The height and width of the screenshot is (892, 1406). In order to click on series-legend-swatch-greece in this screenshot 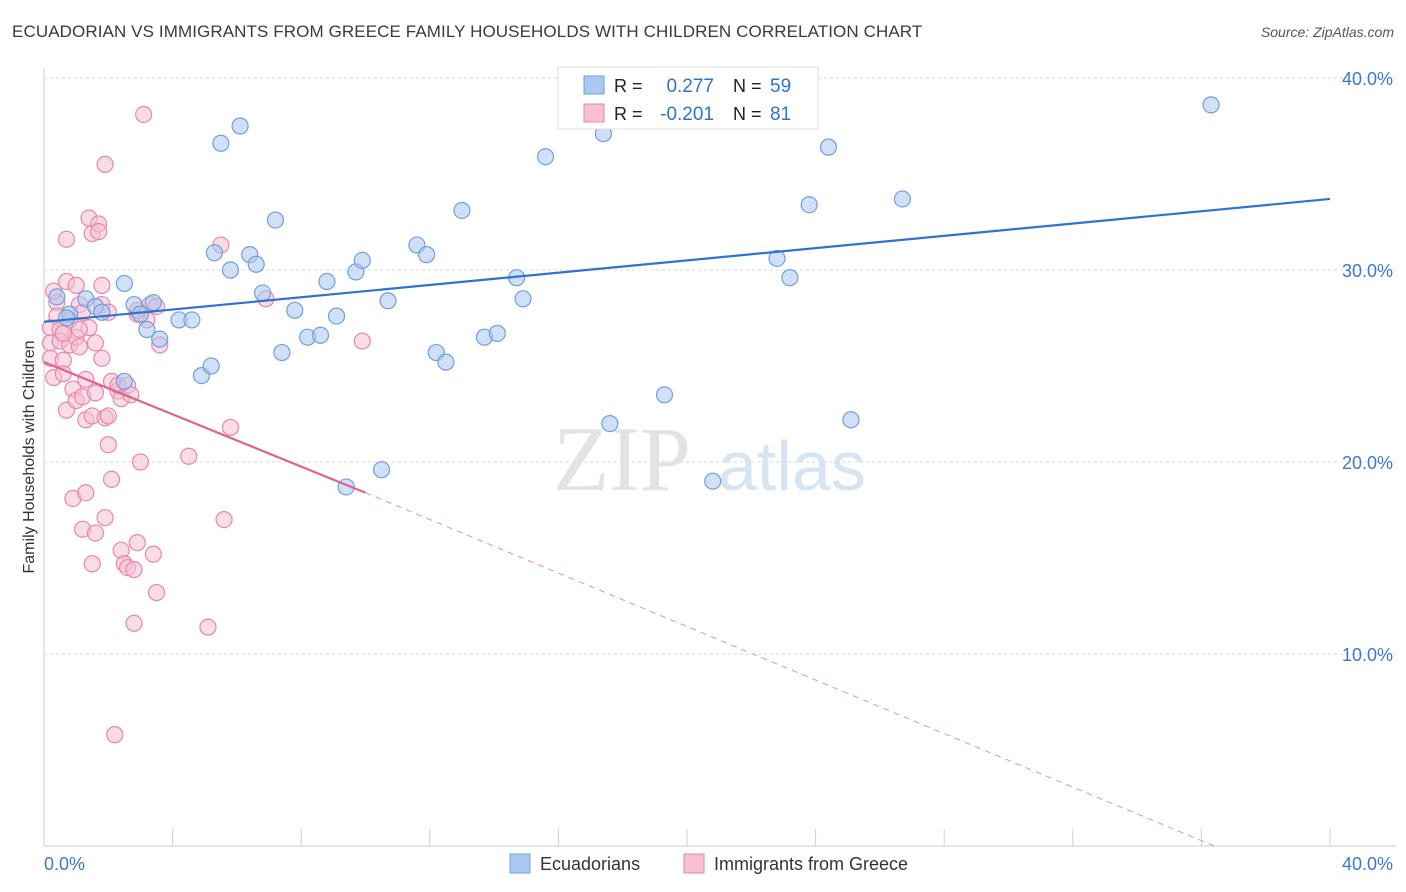, I will do `click(694, 863)`.